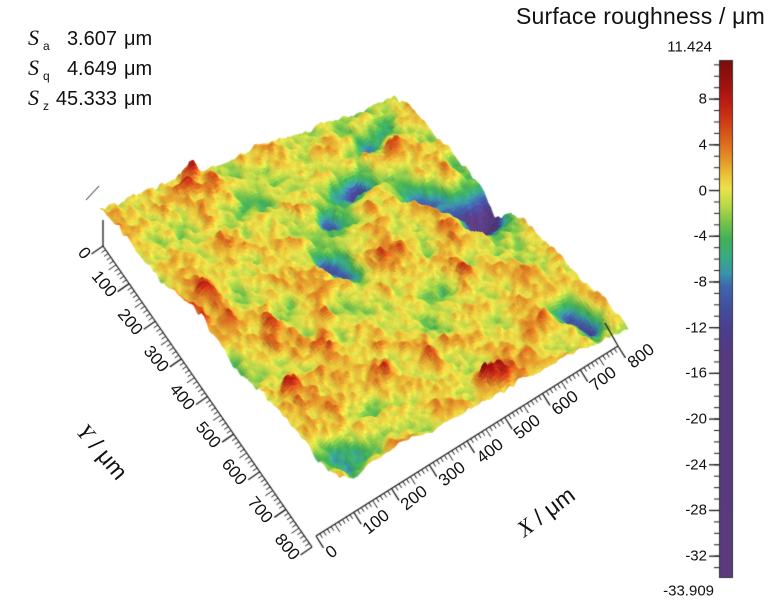  Describe the element at coordinates (46, 106) in the screenshot. I see `stat-subscript: z` at that location.